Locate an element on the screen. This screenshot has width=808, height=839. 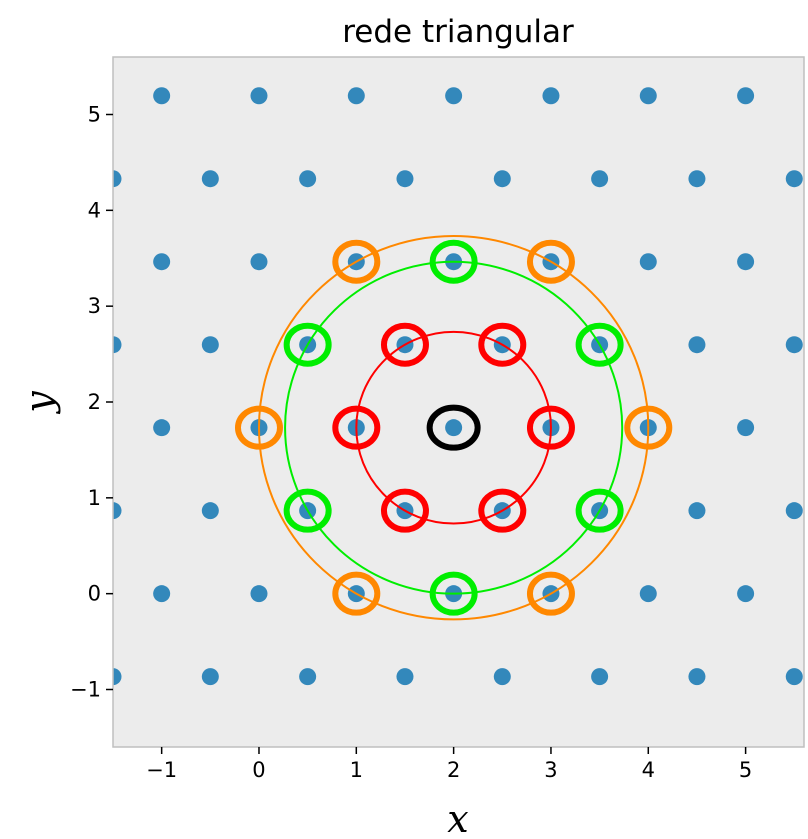
x-tick-label: −1 is located at coordinates (161, 770).